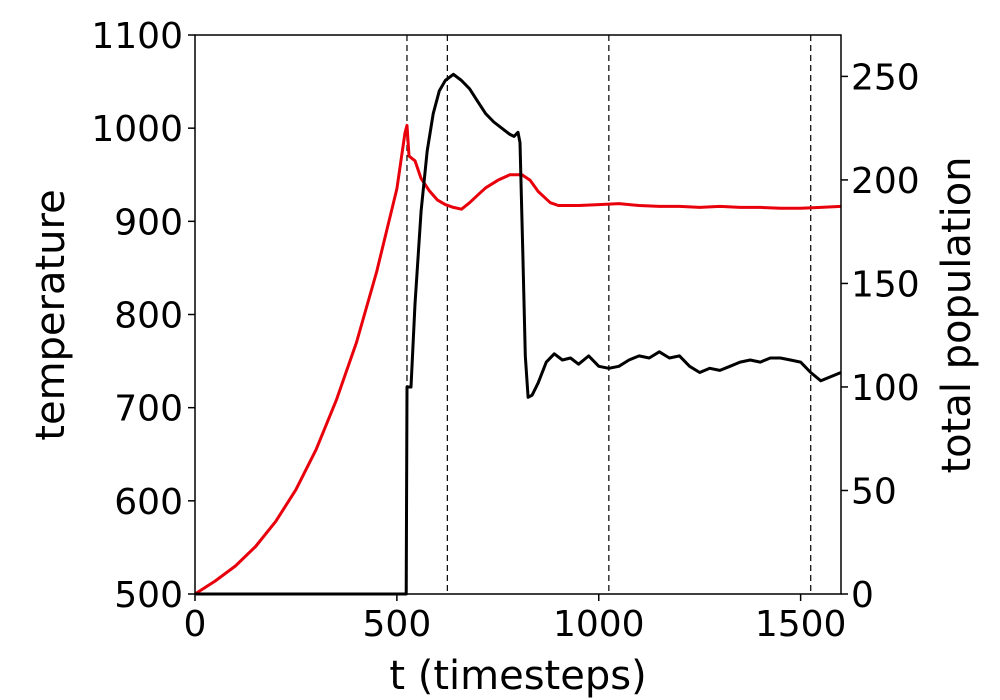  What do you see at coordinates (137, 129) in the screenshot?
I see `y-tick-label: 1000` at bounding box center [137, 129].